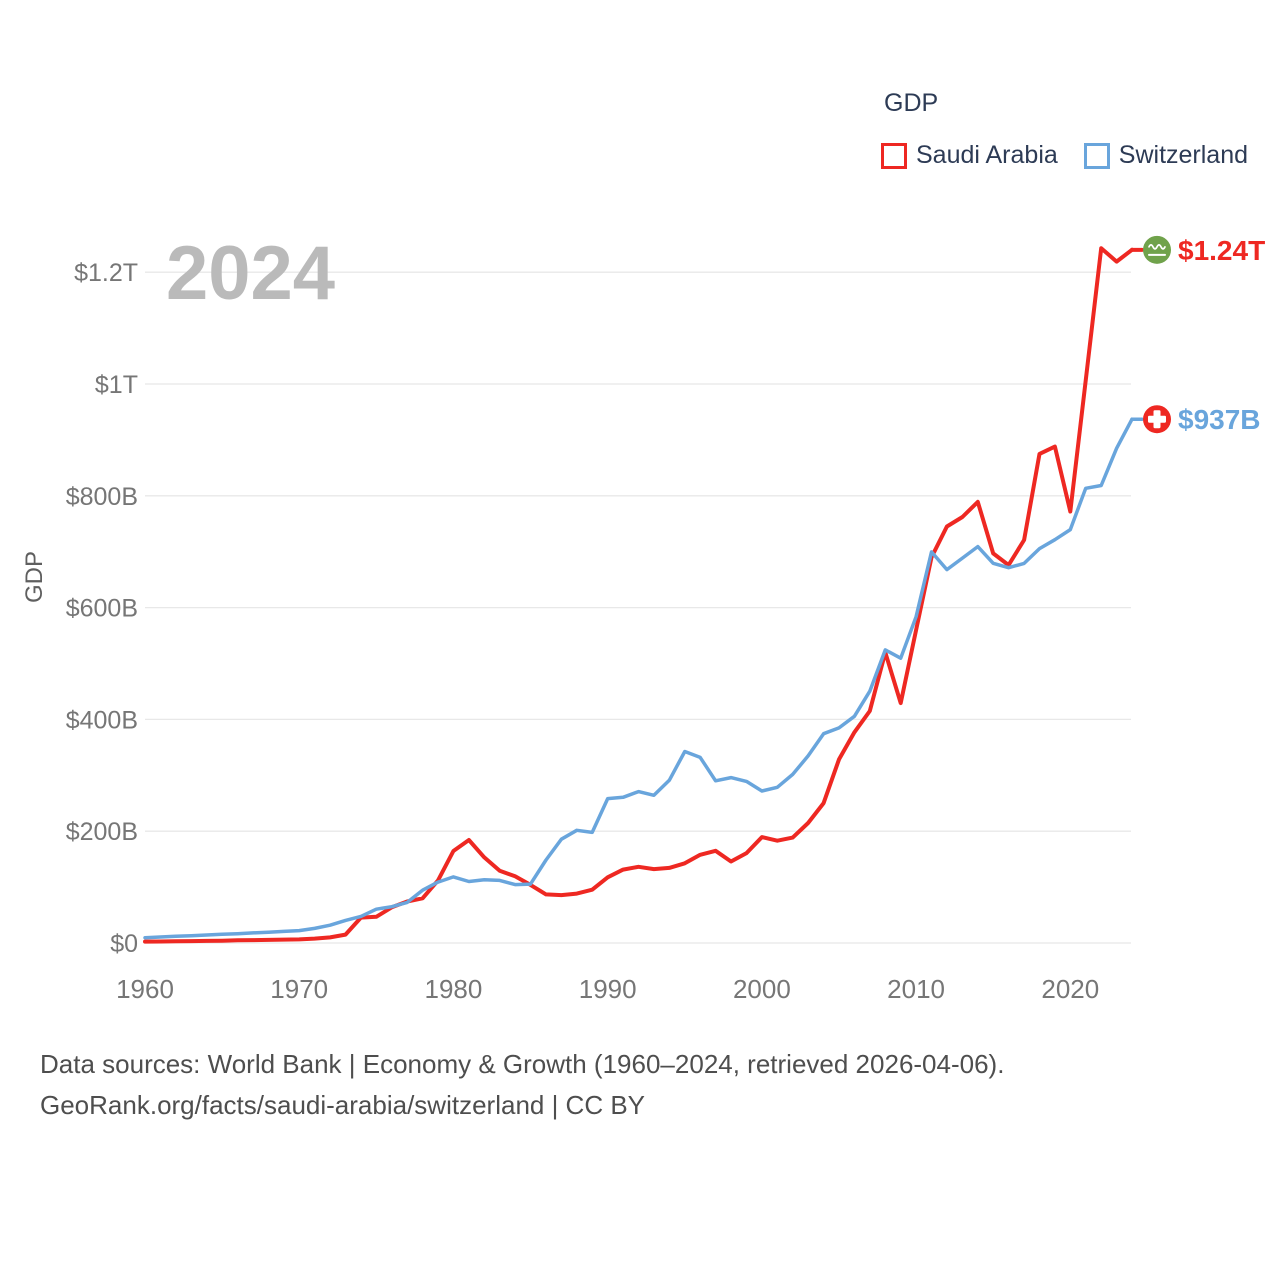 This screenshot has width=1280, height=1280. What do you see at coordinates (1157, 419) in the screenshot?
I see `swiss-cross-horizontal` at bounding box center [1157, 419].